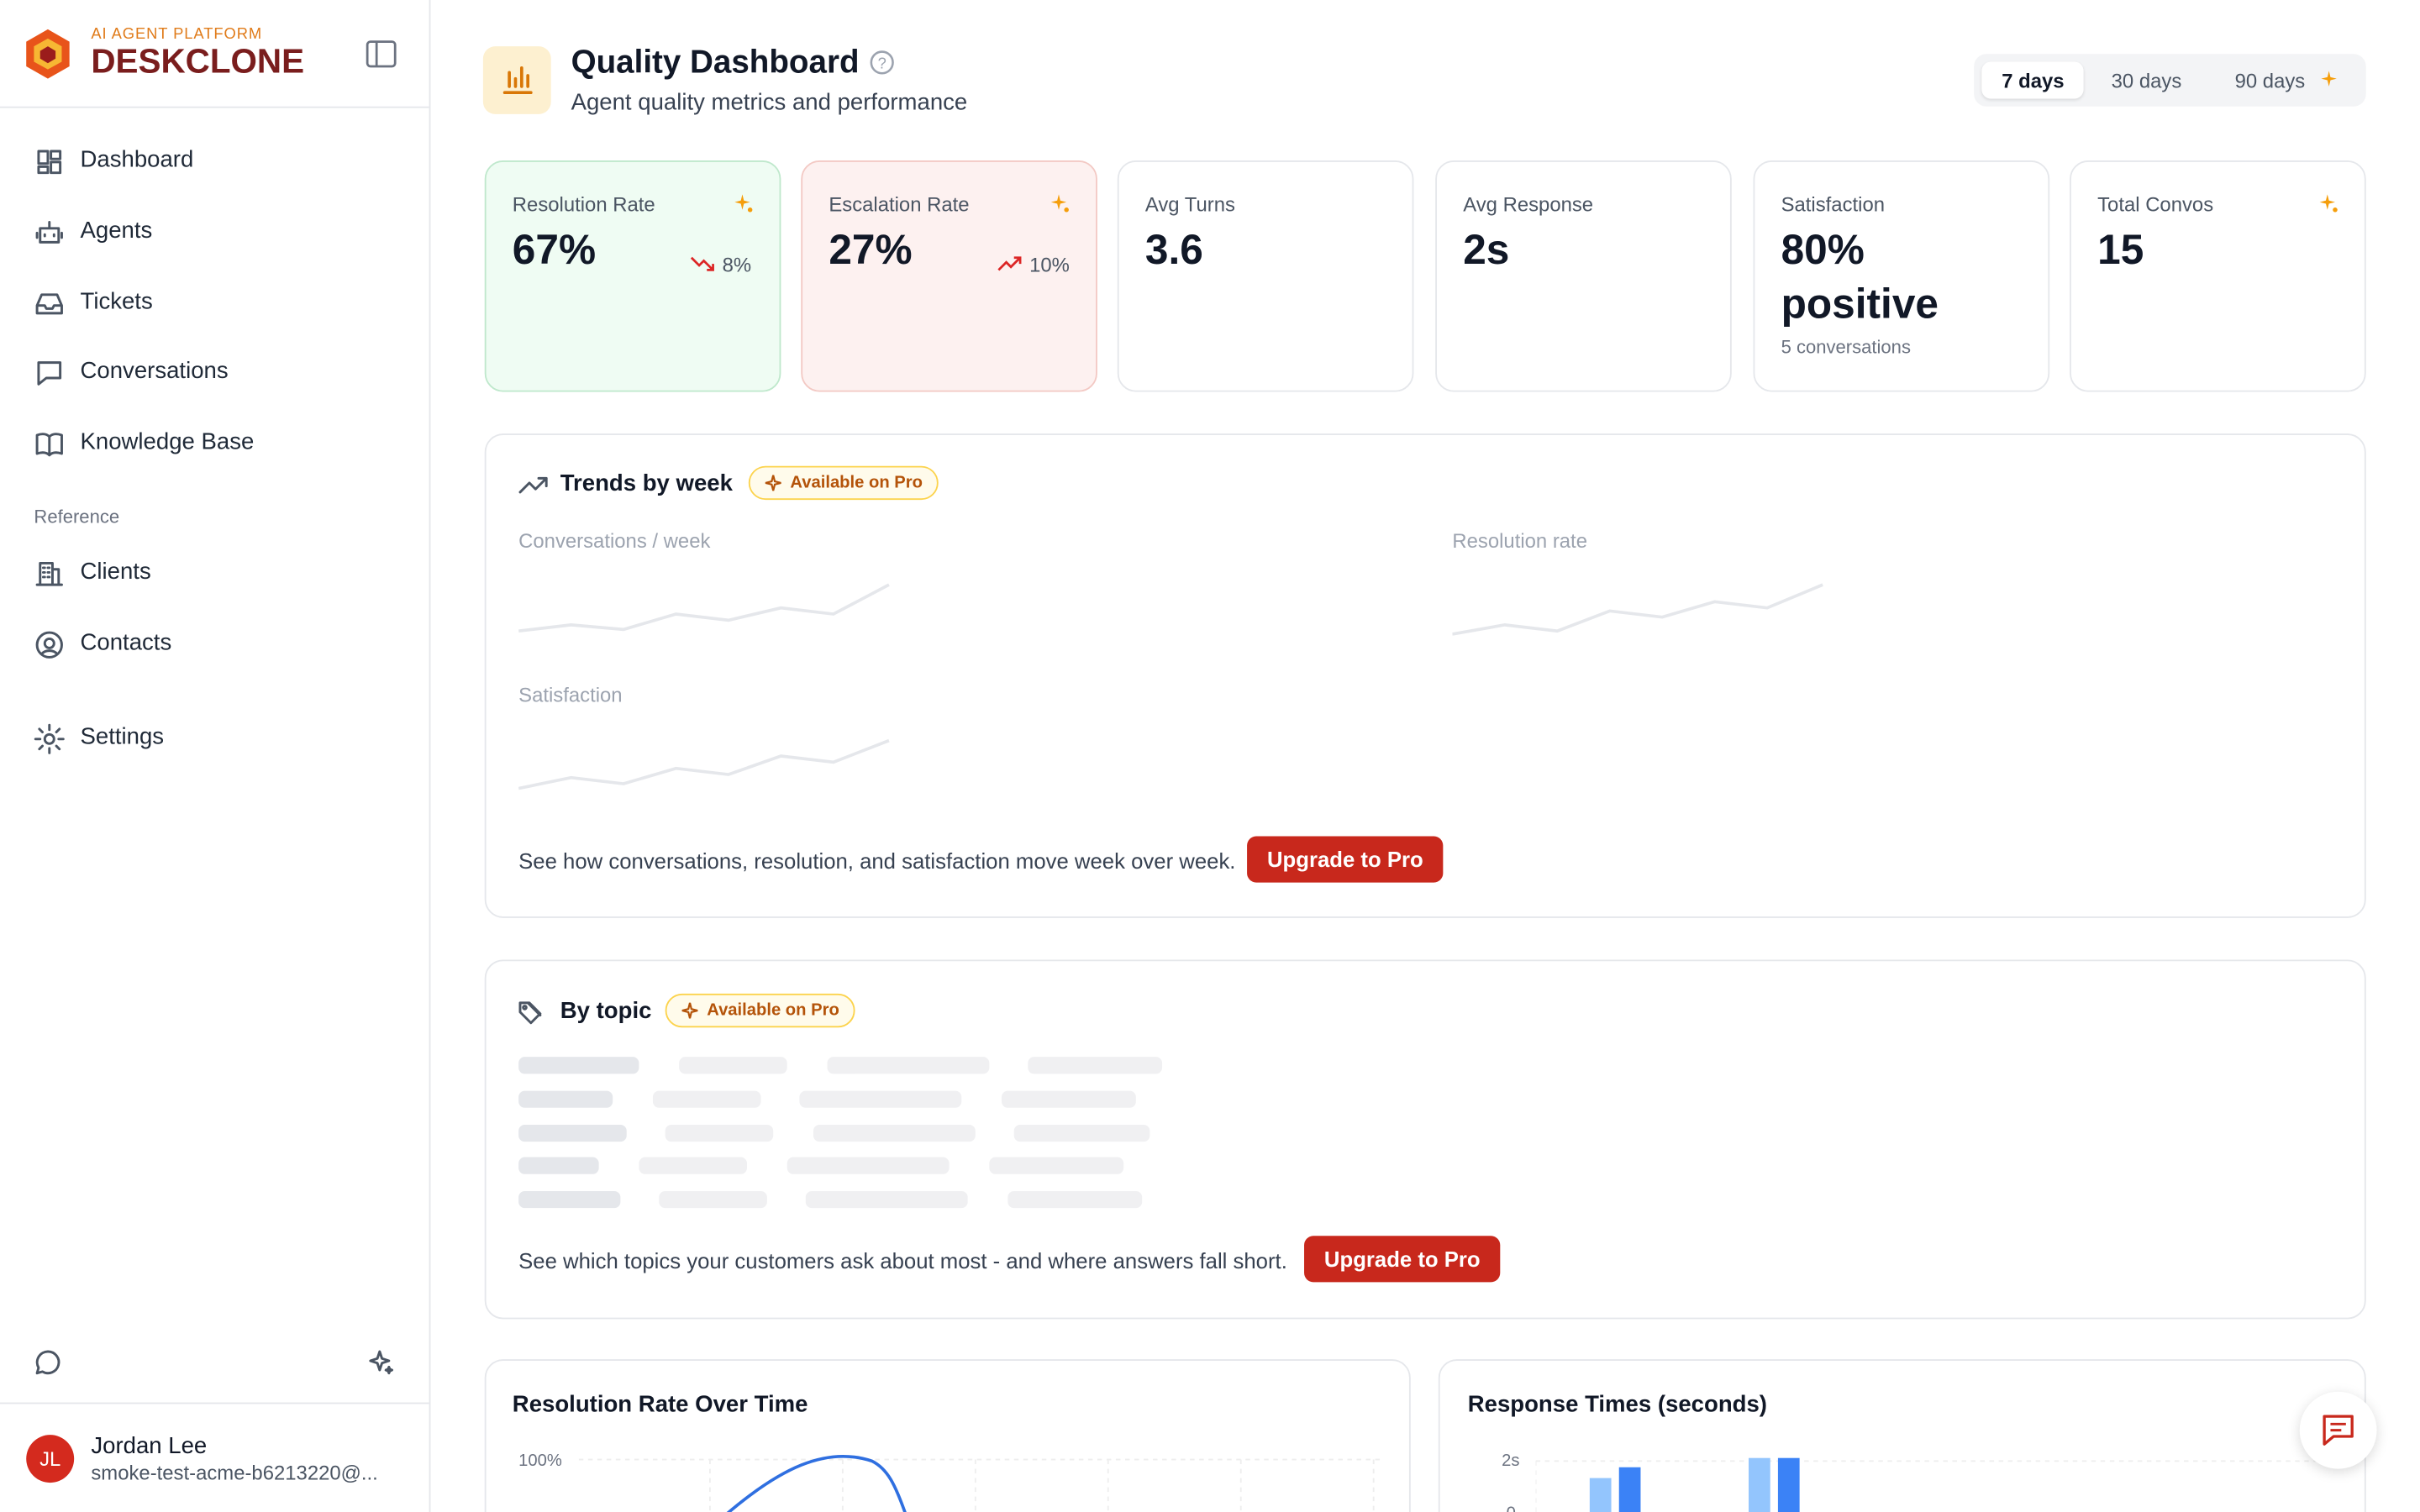 This screenshot has width=2420, height=1512. Describe the element at coordinates (646, 483) in the screenshot. I see `section-title: Trends by week` at that location.